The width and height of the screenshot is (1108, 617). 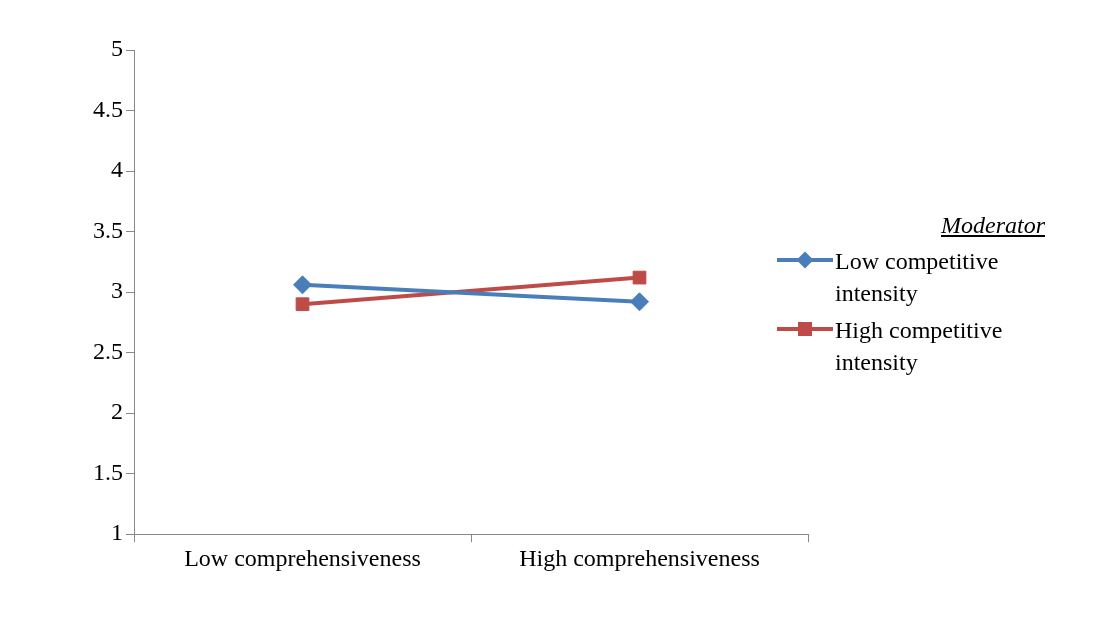 I want to click on y-tick-label: 1.5, so click(x=108, y=471).